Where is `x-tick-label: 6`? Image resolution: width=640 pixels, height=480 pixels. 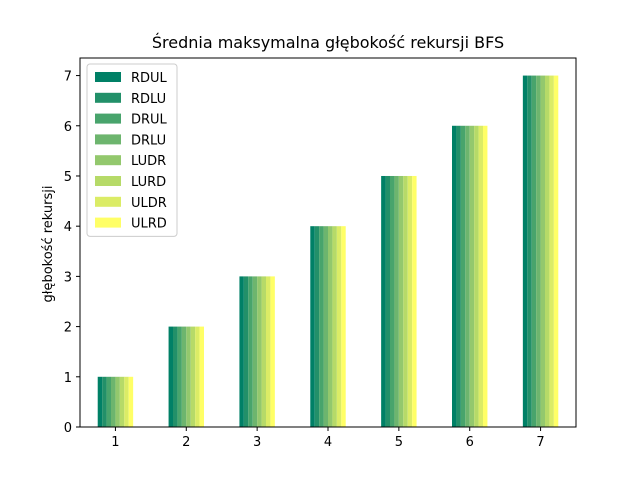 x-tick-label: 6 is located at coordinates (470, 442).